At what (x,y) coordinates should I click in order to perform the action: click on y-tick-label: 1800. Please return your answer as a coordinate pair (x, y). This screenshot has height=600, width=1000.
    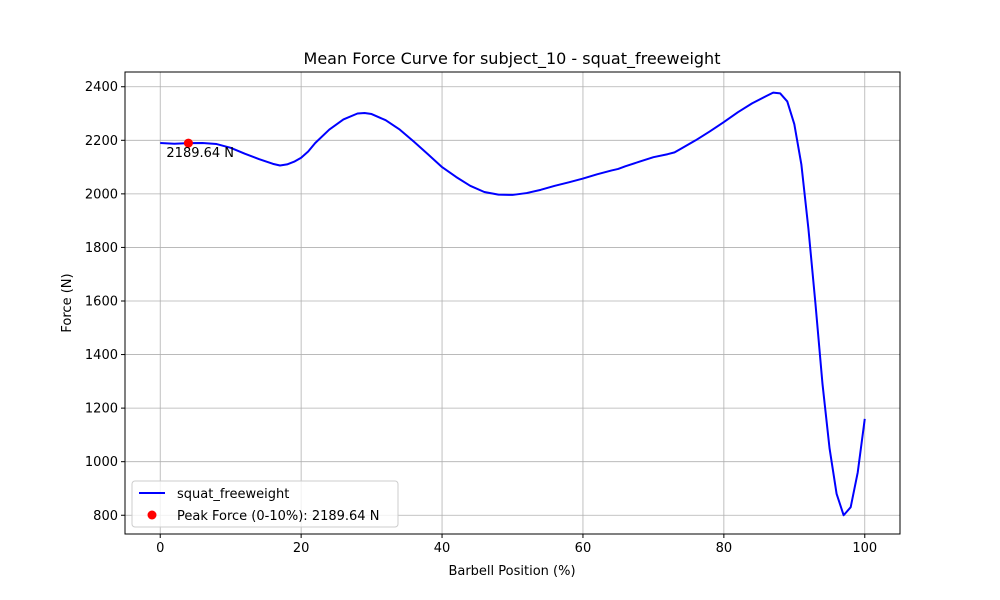
    Looking at the image, I should click on (101, 248).